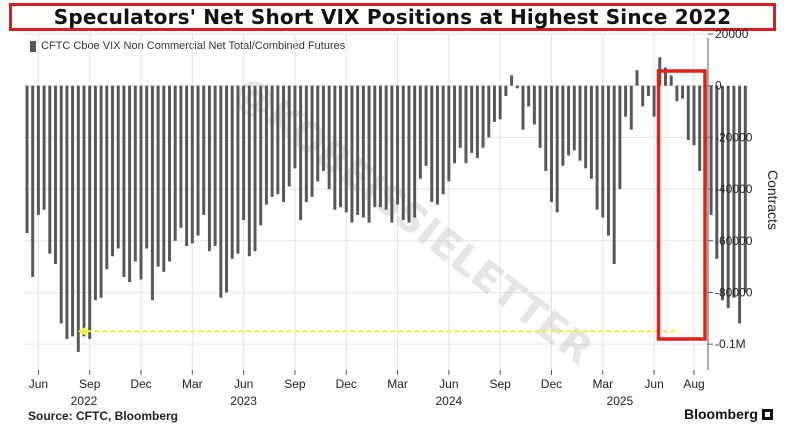 The width and height of the screenshot is (796, 427). What do you see at coordinates (773, 200) in the screenshot?
I see `y-axis-label: Contracts` at bounding box center [773, 200].